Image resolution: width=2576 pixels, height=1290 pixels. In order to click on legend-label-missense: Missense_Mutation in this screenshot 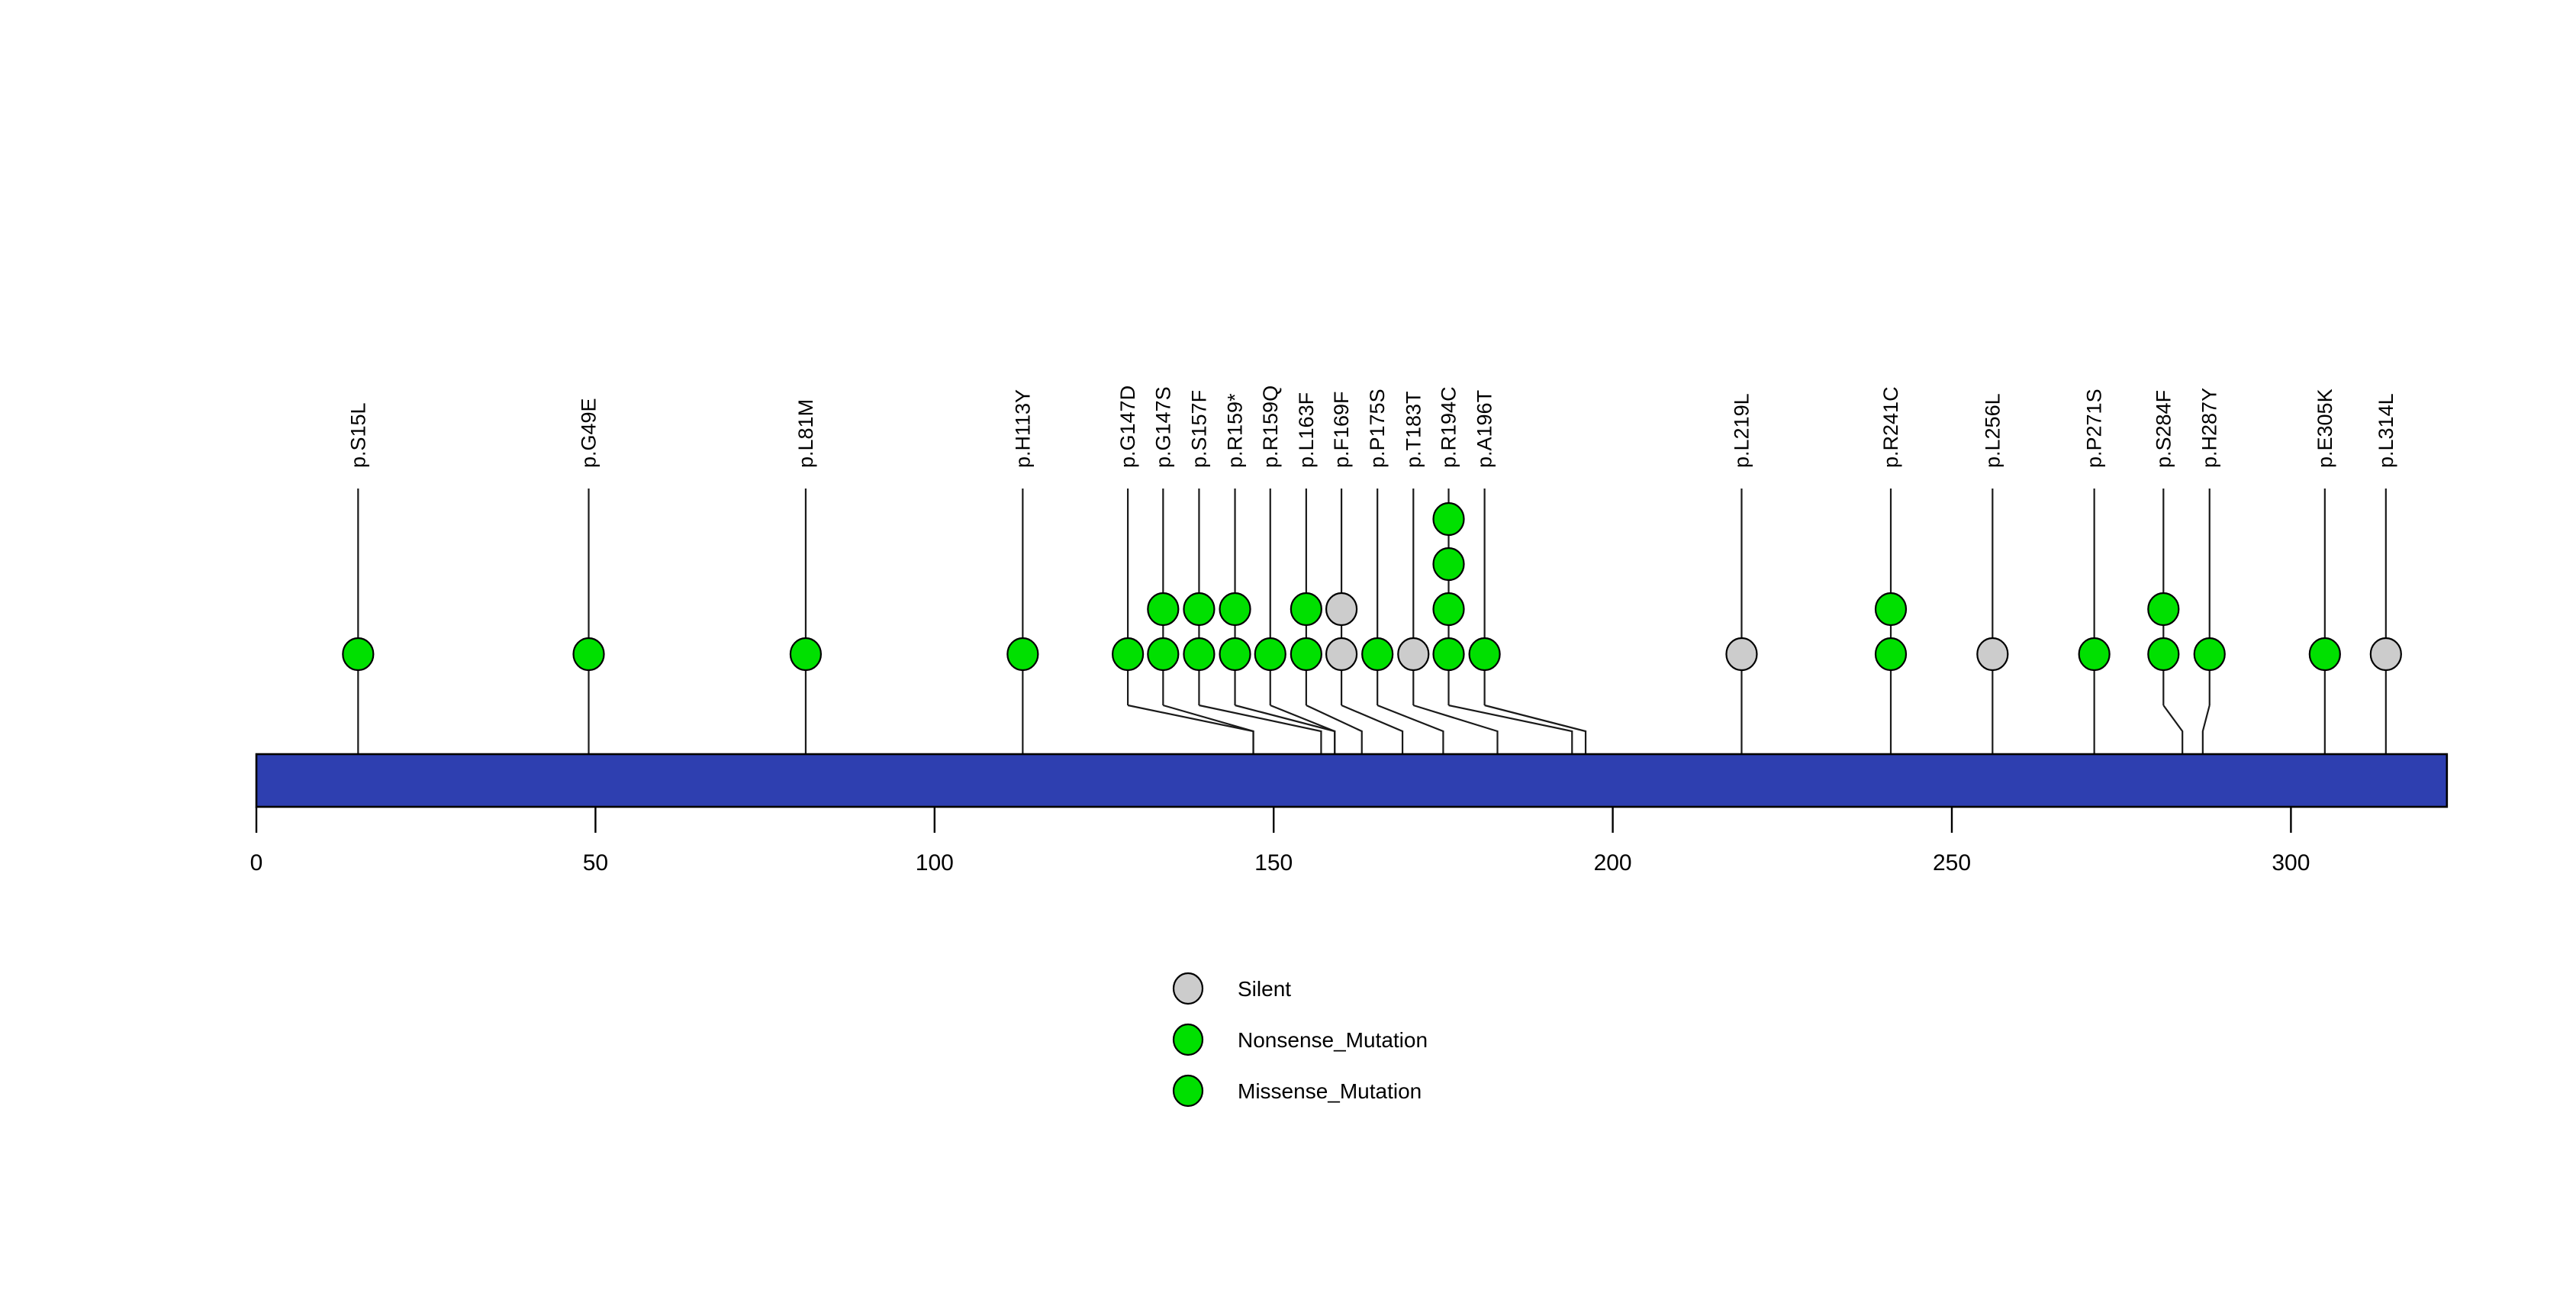, I will do `click(1330, 1091)`.